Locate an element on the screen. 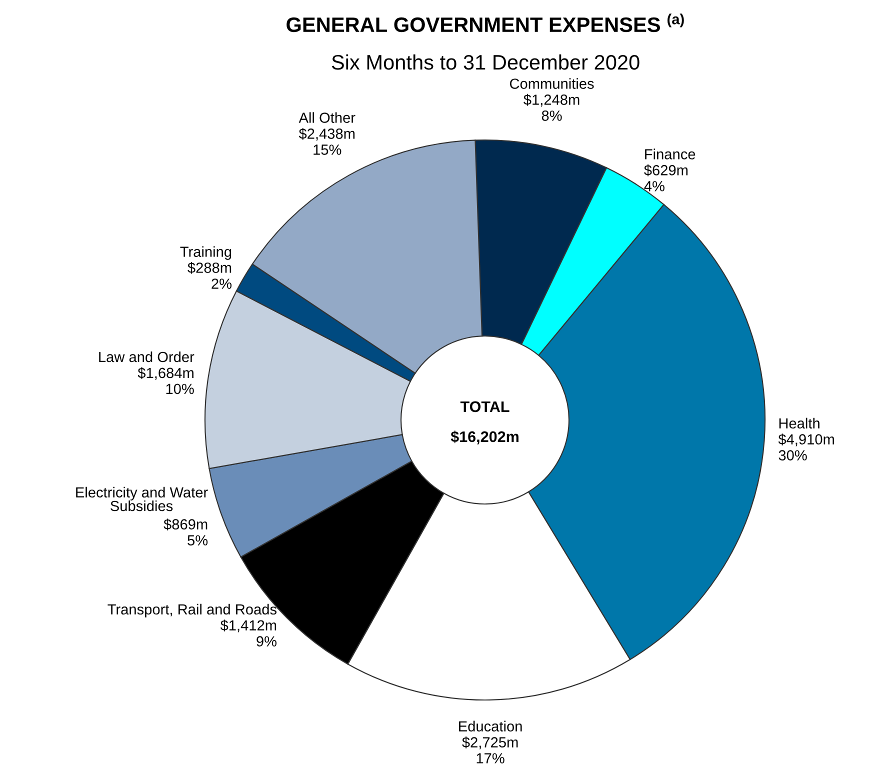 Image resolution: width=878 pixels, height=782 pixels. text: 4% is located at coordinates (654, 186).